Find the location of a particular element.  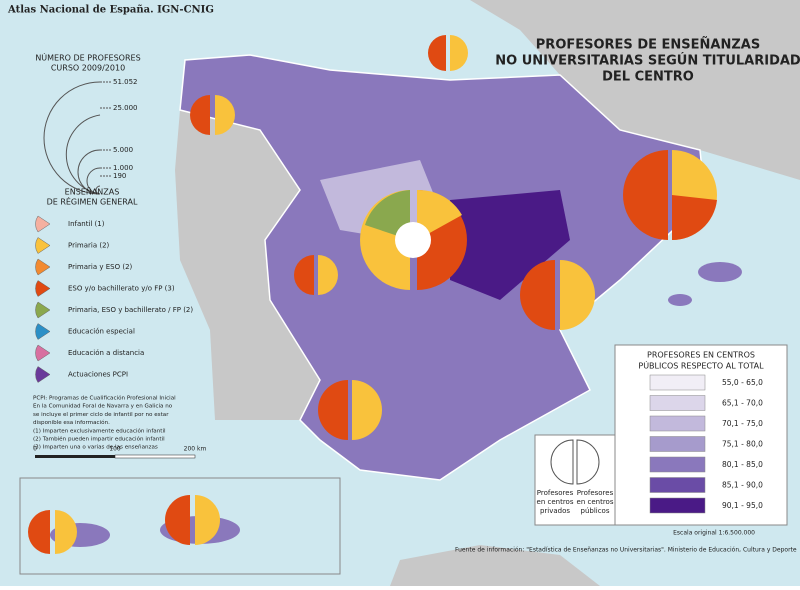

category-label: ESO y/o bachillerato y/o FP (3) is located at coordinates (121, 289).